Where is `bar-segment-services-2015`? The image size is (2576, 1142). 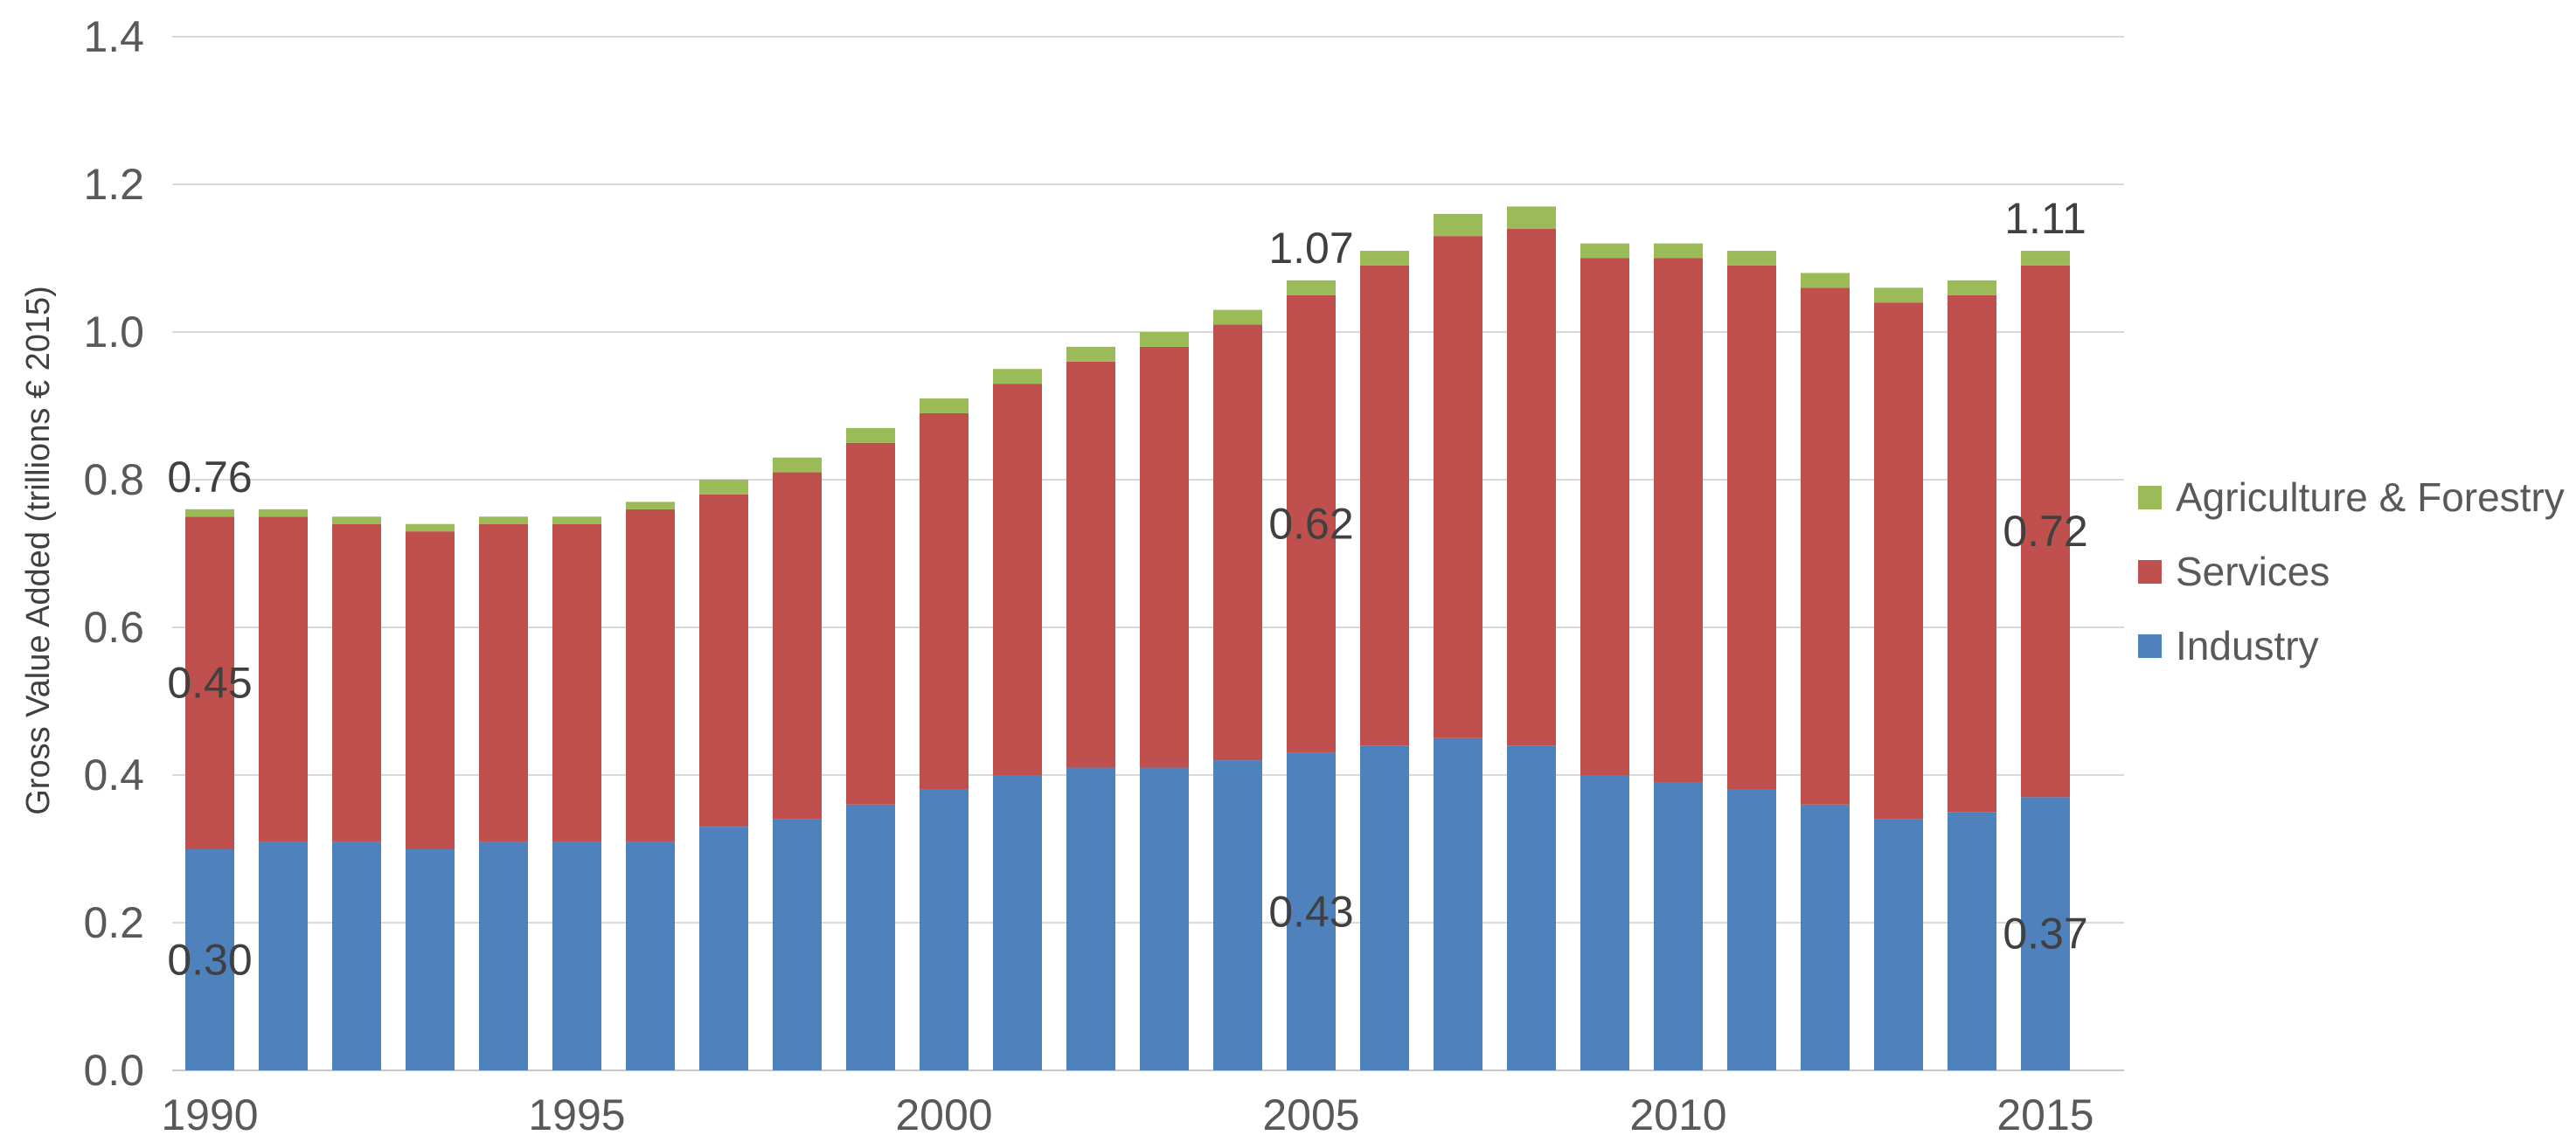 bar-segment-services-2015 is located at coordinates (2046, 531).